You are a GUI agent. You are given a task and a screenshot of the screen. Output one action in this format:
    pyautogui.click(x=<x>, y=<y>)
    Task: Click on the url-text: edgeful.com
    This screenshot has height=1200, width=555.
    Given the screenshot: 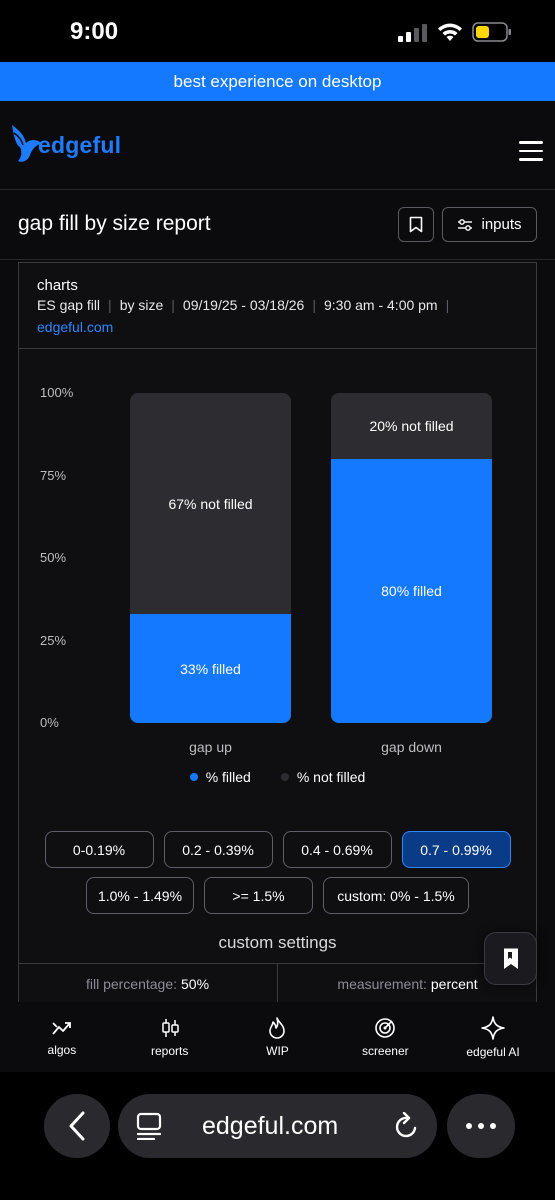 What is the action you would take?
    pyautogui.click(x=270, y=1126)
    